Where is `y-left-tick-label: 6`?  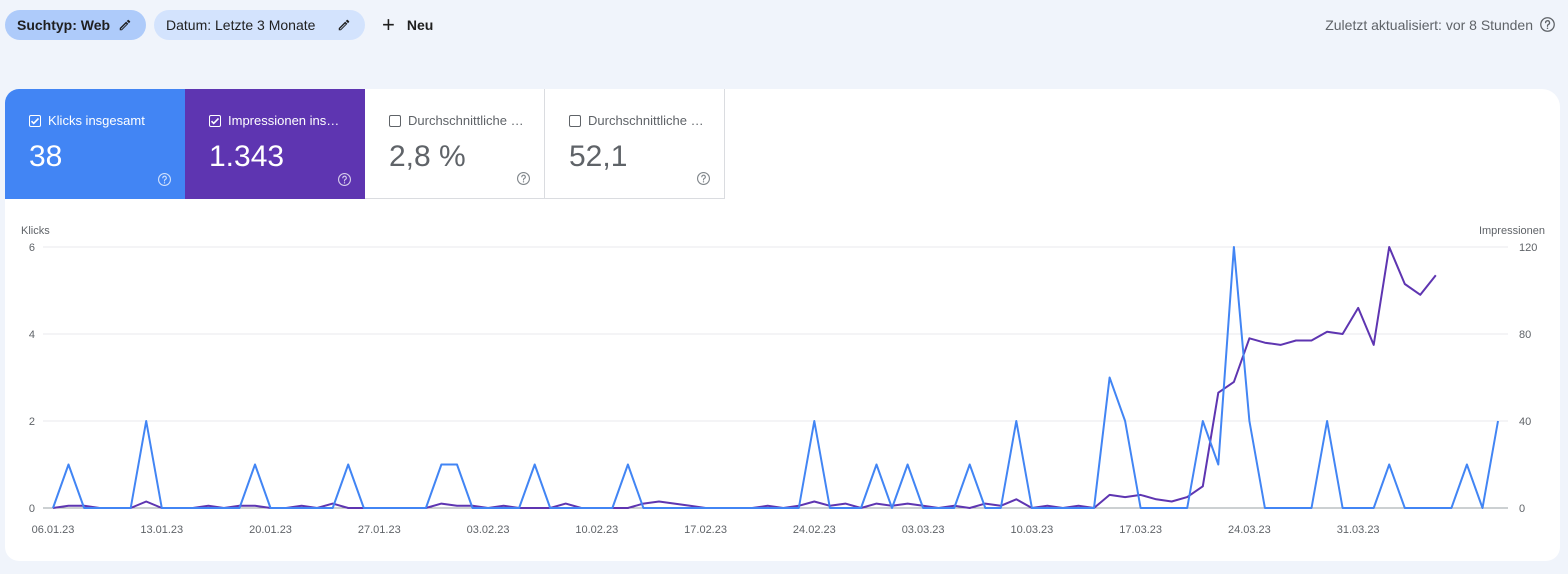
y-left-tick-label: 6 is located at coordinates (32, 248).